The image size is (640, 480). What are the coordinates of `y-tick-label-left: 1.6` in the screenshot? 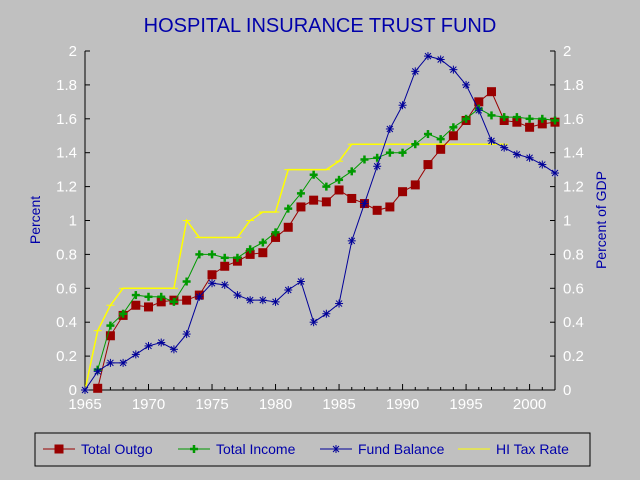 It's located at (66, 119).